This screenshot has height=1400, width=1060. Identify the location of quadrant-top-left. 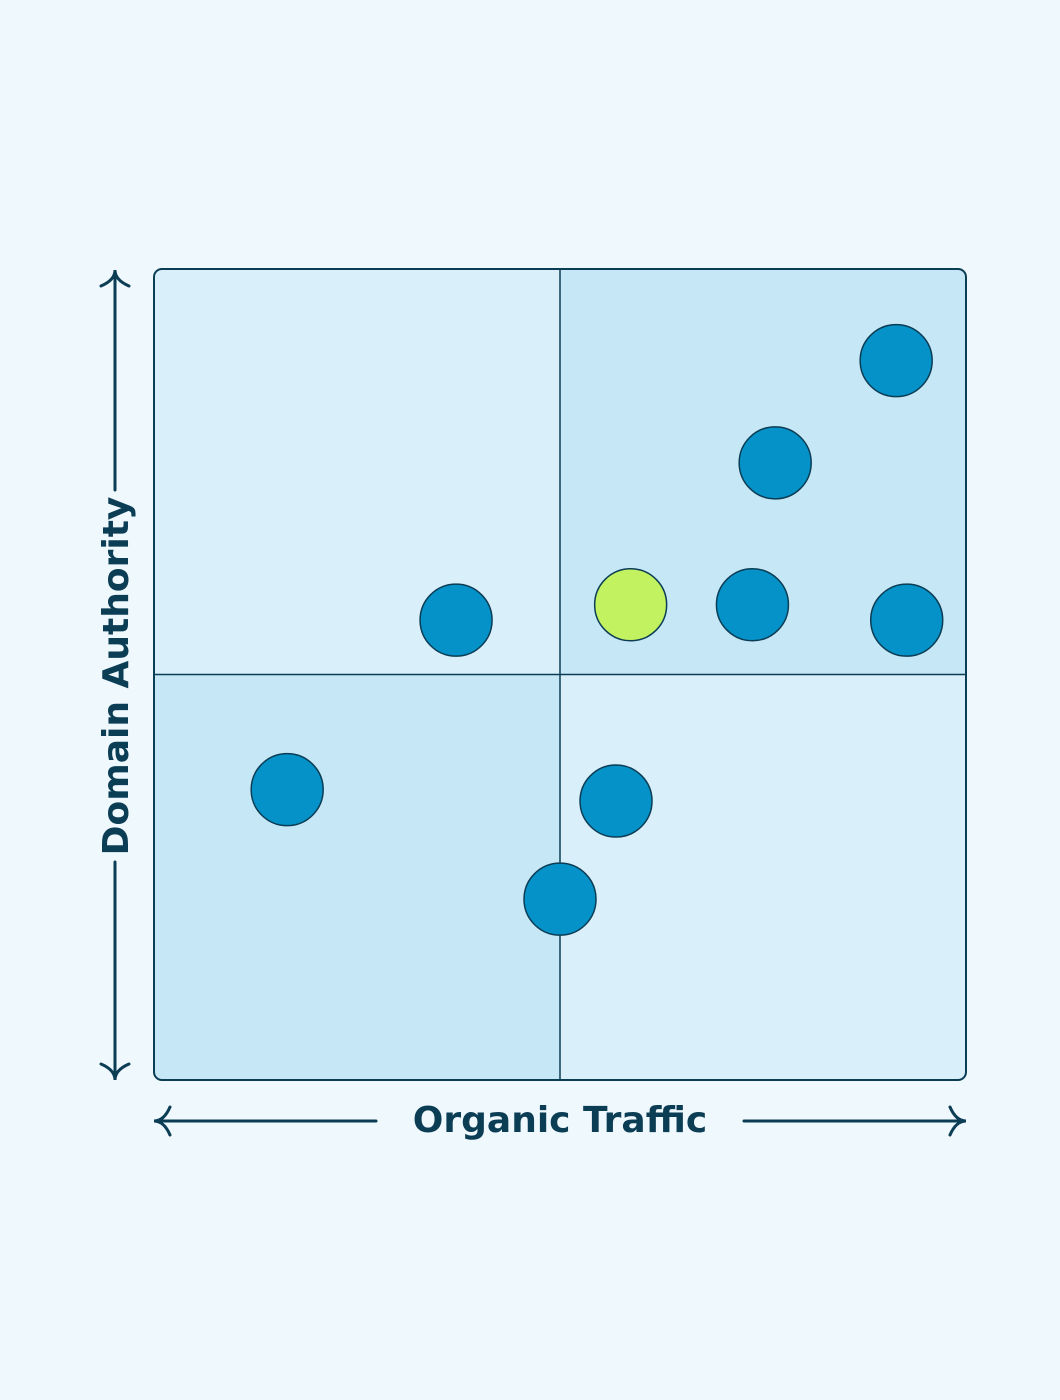
(357, 472).